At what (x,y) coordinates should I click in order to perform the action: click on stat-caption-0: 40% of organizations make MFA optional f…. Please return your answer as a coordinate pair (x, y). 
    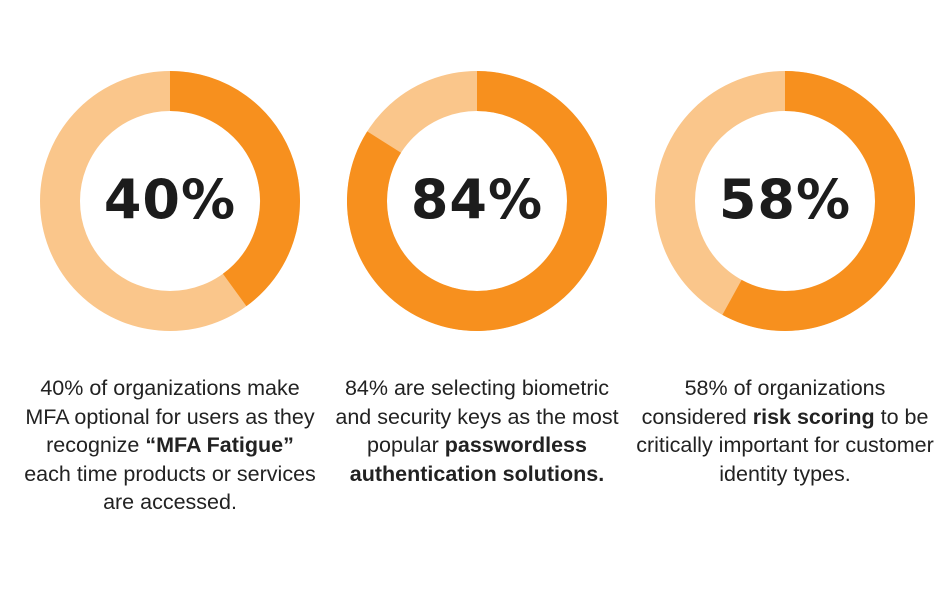
    Looking at the image, I should click on (170, 445).